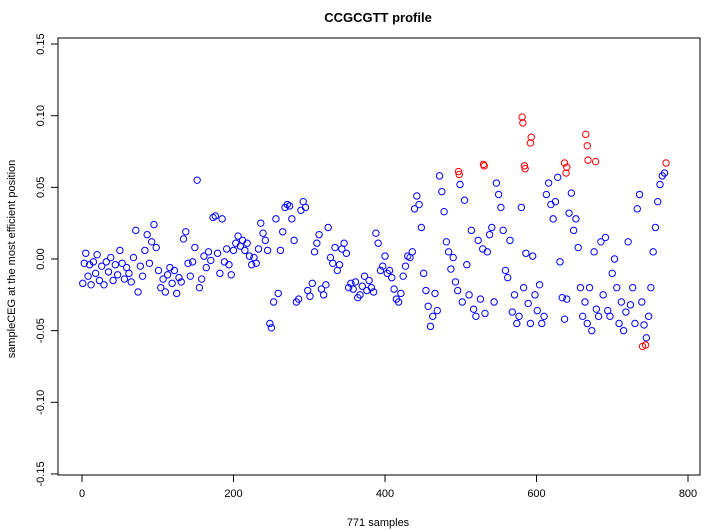  I want to click on x-tick-label: 0, so click(82, 494).